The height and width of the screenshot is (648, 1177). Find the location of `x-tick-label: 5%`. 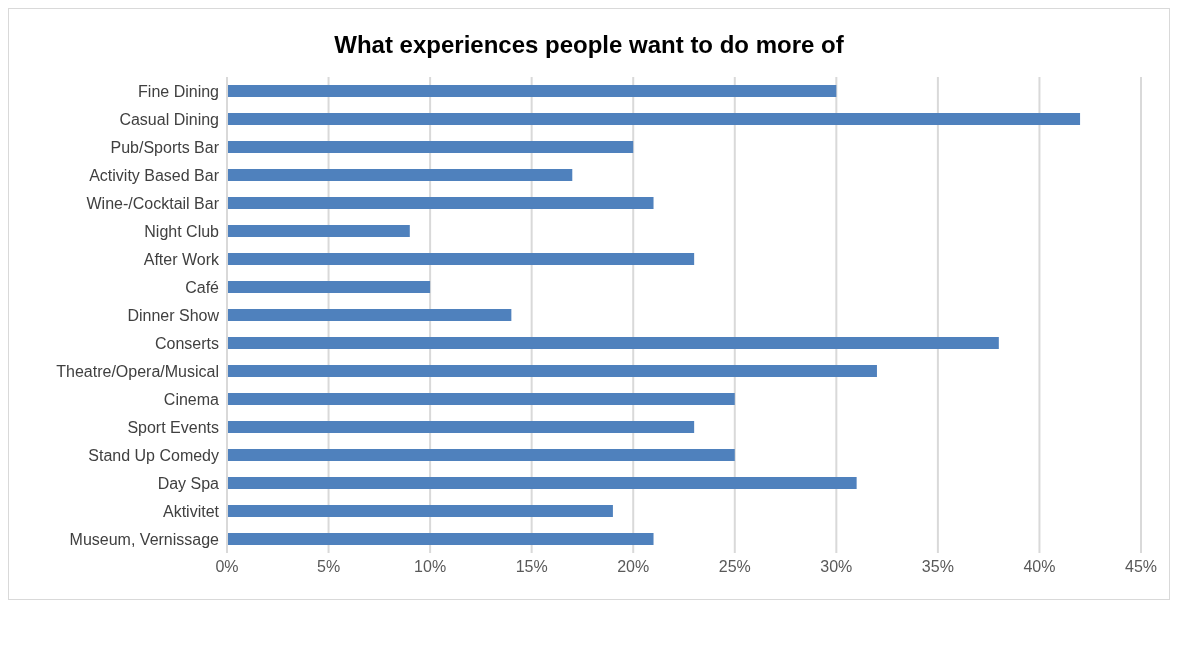

x-tick-label: 5% is located at coordinates (328, 567).